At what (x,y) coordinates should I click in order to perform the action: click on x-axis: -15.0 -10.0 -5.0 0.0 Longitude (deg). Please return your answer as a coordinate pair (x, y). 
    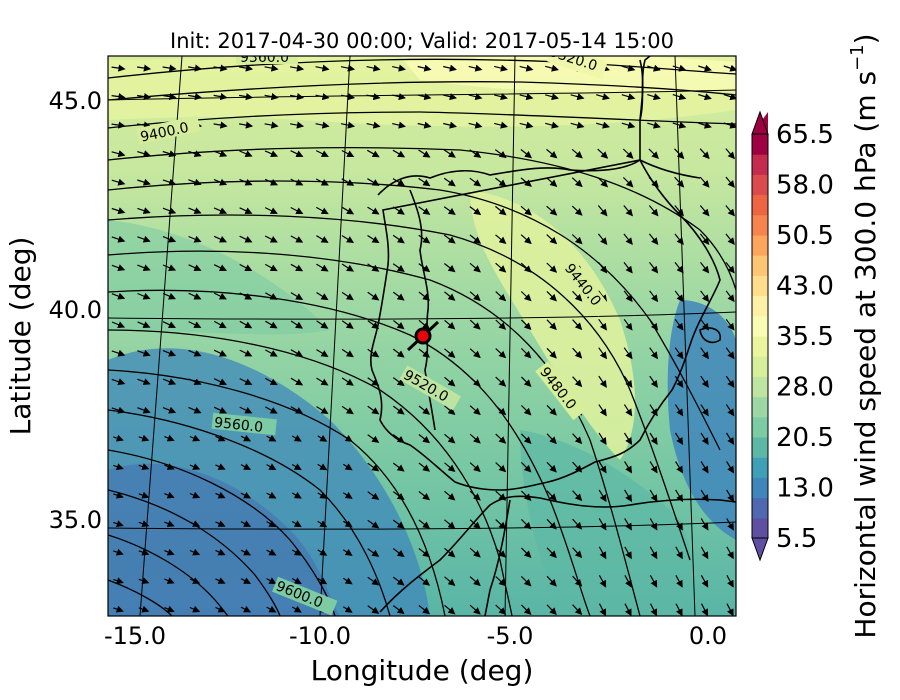
    Looking at the image, I should click on (415, 654).